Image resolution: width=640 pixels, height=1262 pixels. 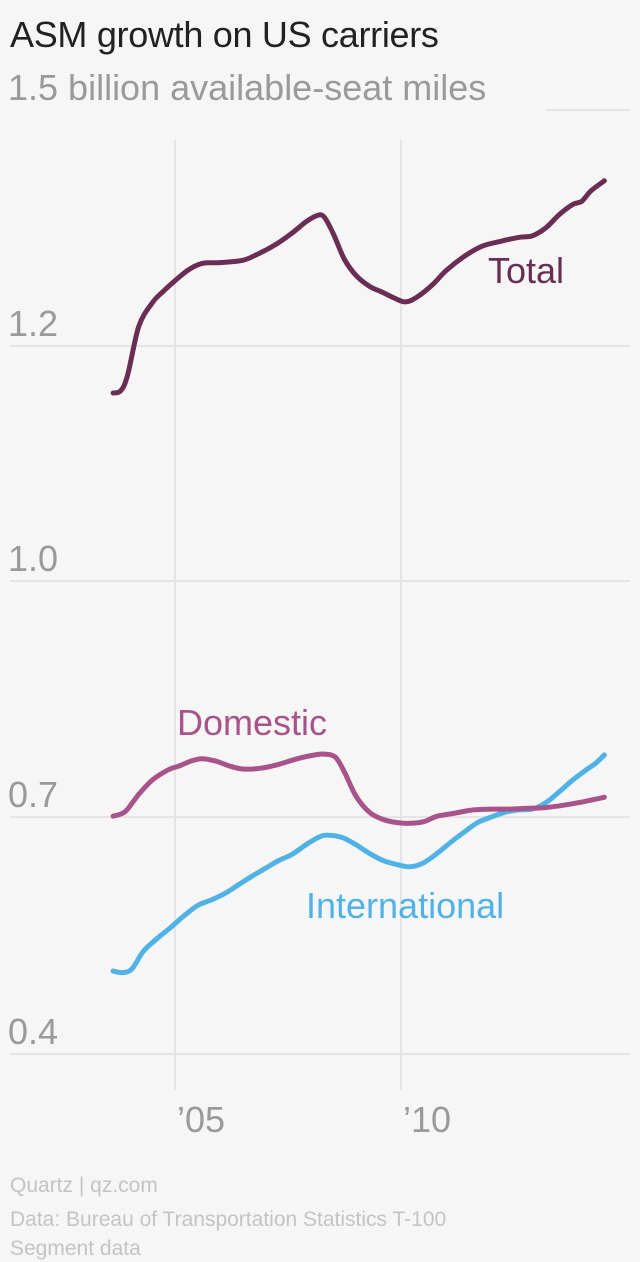 What do you see at coordinates (33, 323) in the screenshot?
I see `y-tick-label: 1.2` at bounding box center [33, 323].